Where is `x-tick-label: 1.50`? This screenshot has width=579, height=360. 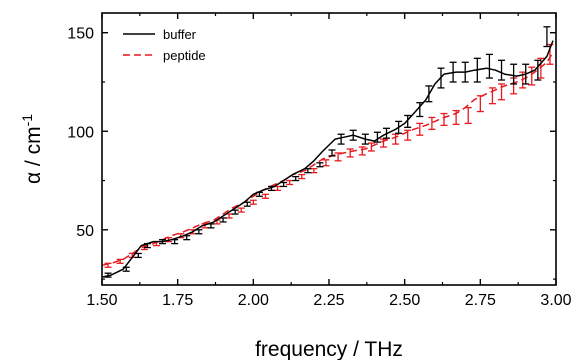 x-tick-label: 1.50 is located at coordinates (101, 300).